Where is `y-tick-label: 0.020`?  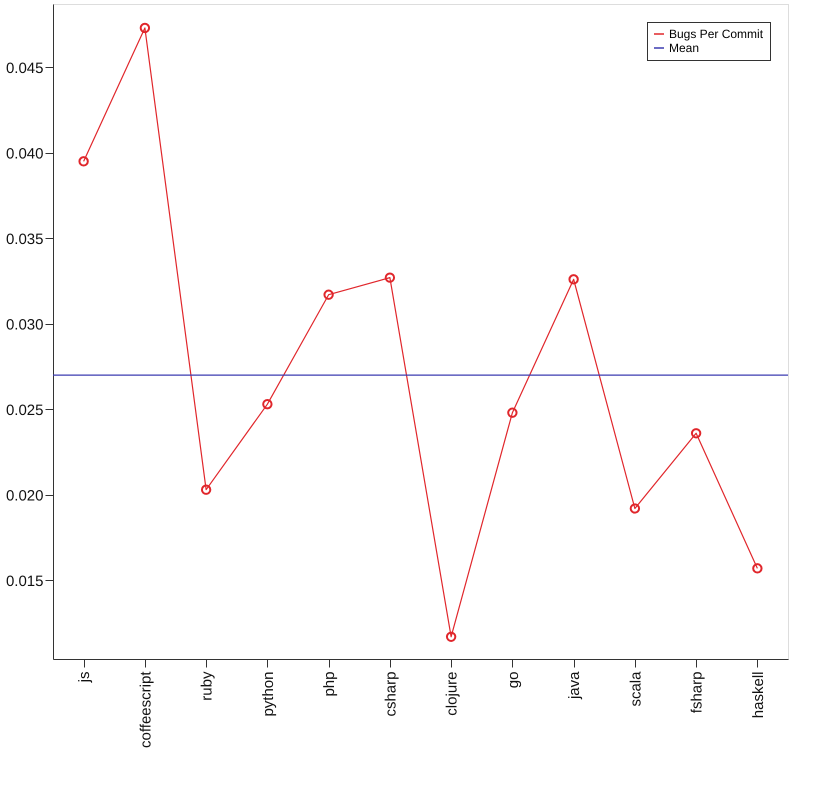
y-tick-label: 0.020 is located at coordinates (25, 495).